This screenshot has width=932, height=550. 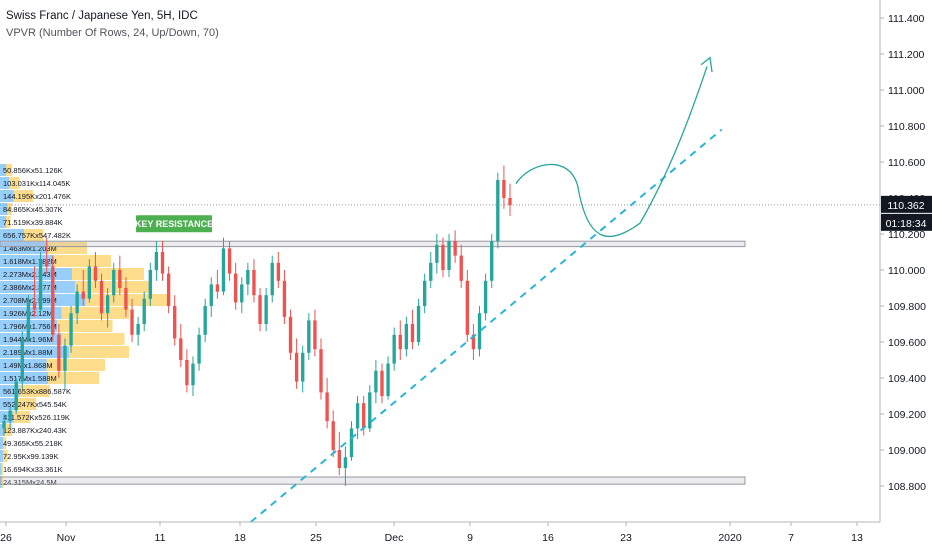 What do you see at coordinates (36, 417) in the screenshot?
I see `vp-label: 411.572Kx526.119K` at bounding box center [36, 417].